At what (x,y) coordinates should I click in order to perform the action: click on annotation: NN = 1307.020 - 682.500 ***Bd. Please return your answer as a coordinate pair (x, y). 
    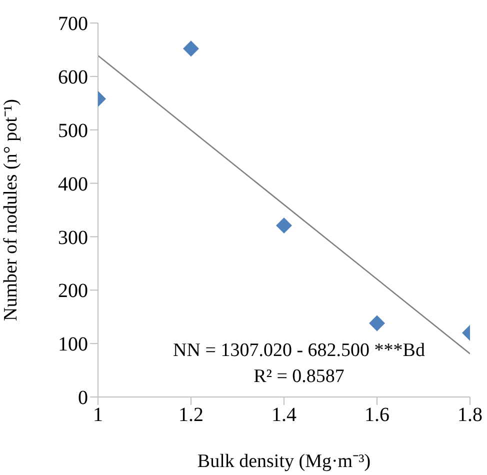
    Looking at the image, I should click on (299, 351).